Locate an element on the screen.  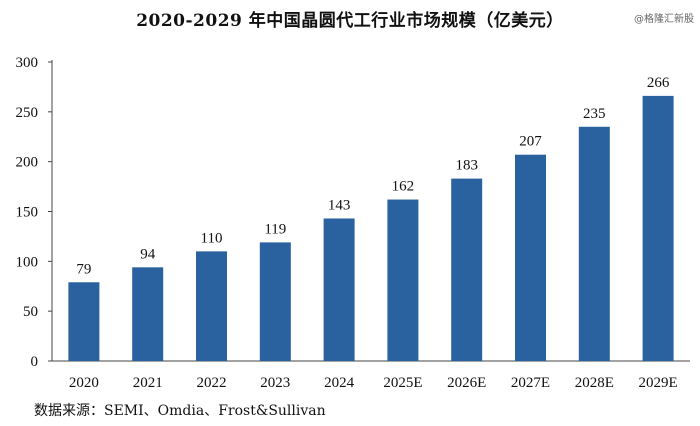
y-tick-label: 300 is located at coordinates (27, 63).